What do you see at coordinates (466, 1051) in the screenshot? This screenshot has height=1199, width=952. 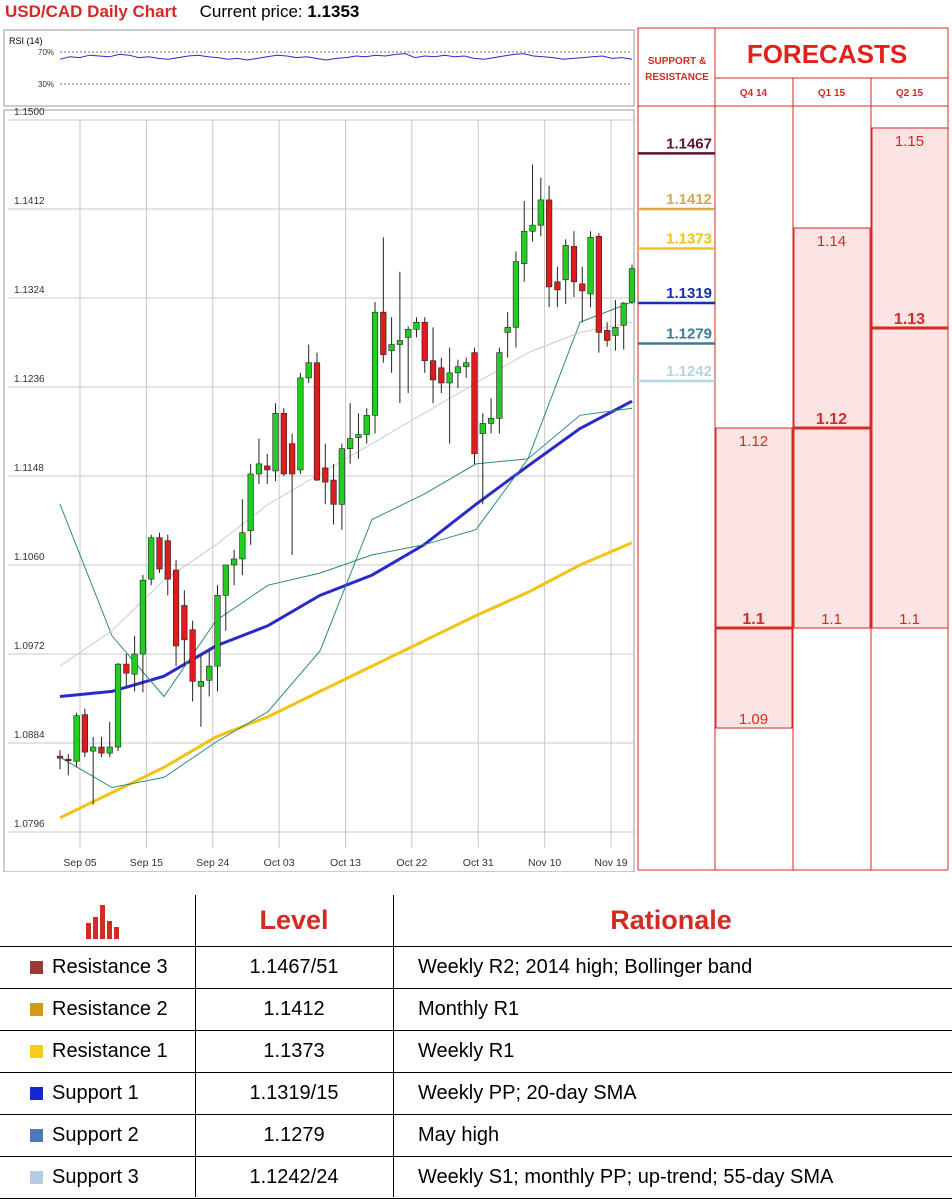 I see `level-rationale: Weekly R1` at bounding box center [466, 1051].